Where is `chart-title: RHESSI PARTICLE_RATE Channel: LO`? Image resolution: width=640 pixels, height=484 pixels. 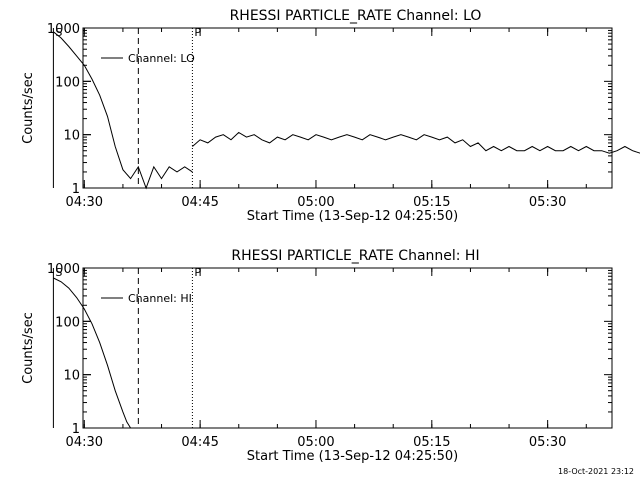 chart-title: RHESSI PARTICLE_RATE Channel: LO is located at coordinates (356, 16).